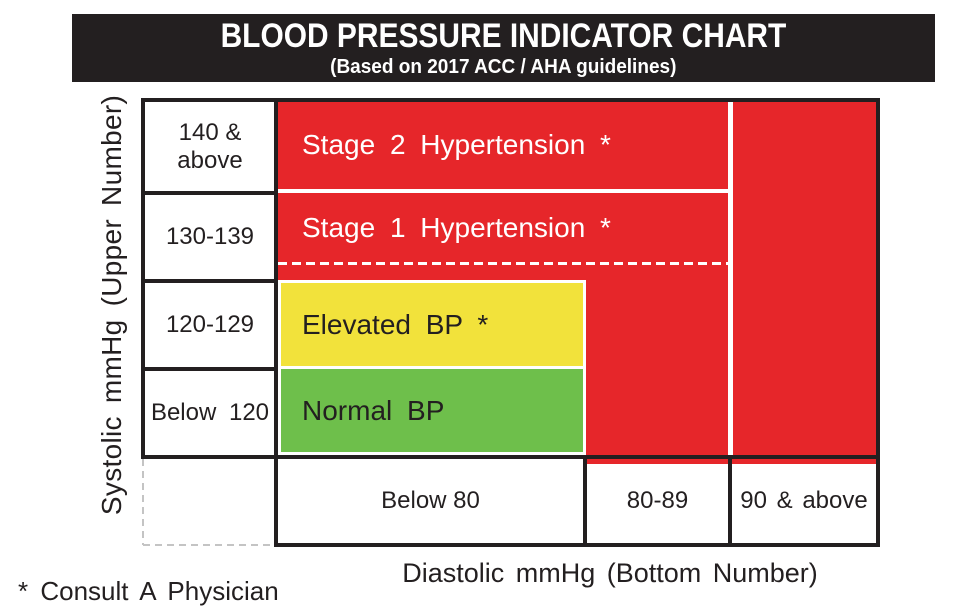 The image size is (962, 611). I want to click on x-axis-label: Diastolic mmHg (Bottom Number), so click(610, 573).